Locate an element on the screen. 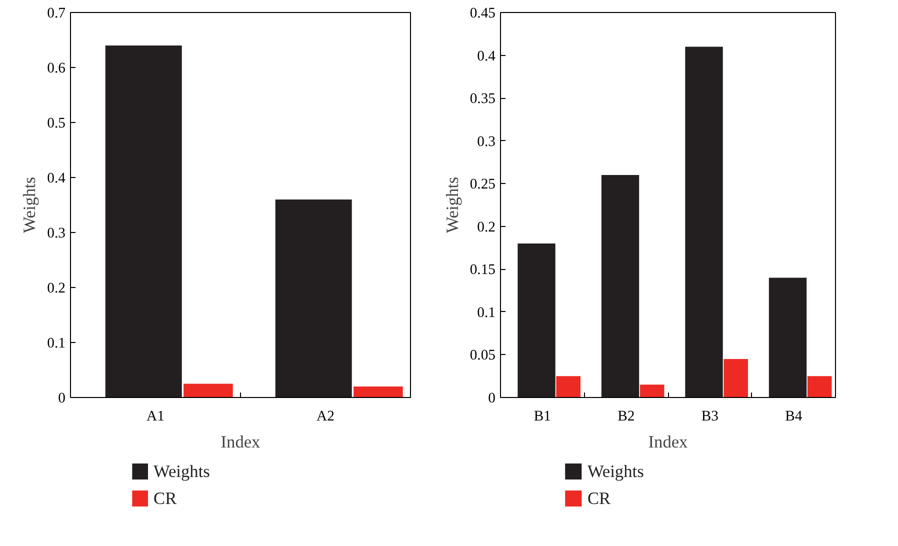 The image size is (898, 546). y-tick-label: 0.6 is located at coordinates (56, 68).